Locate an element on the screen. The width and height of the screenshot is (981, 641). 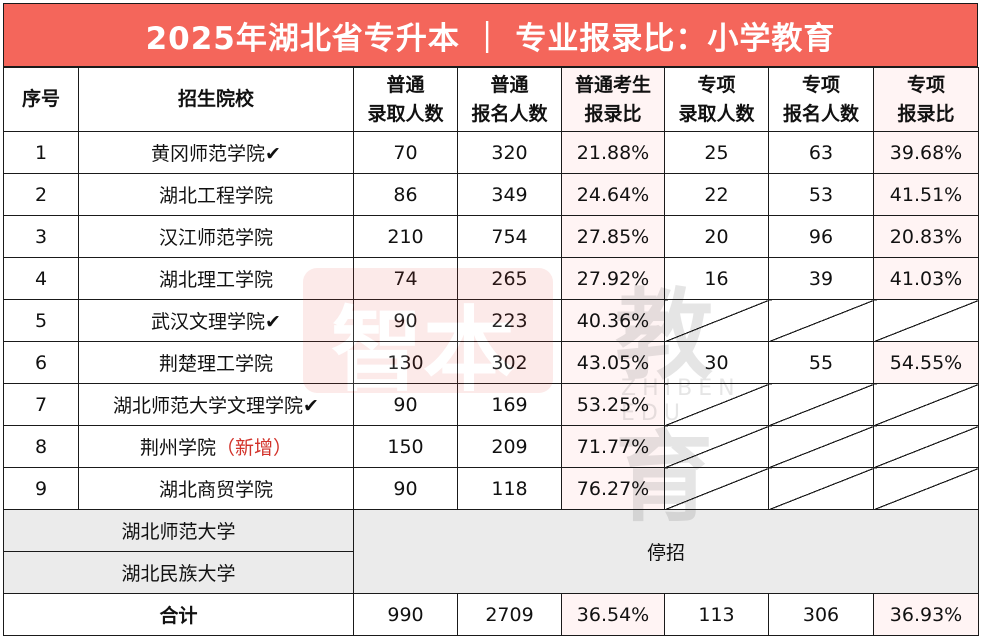
row-no: 8 is located at coordinates (41, 446).